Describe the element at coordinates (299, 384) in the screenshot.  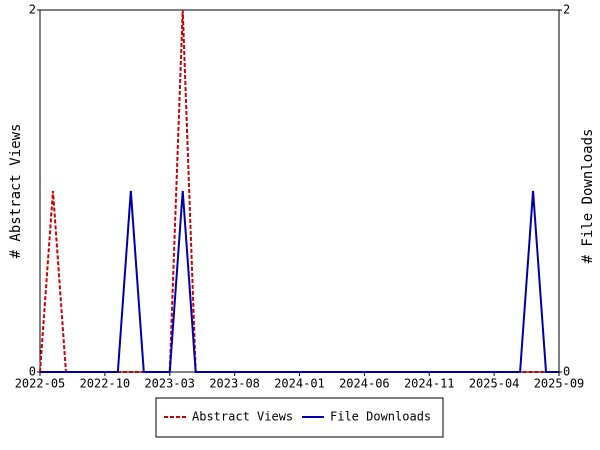
I see `x-tick-label: 2024-01` at that location.